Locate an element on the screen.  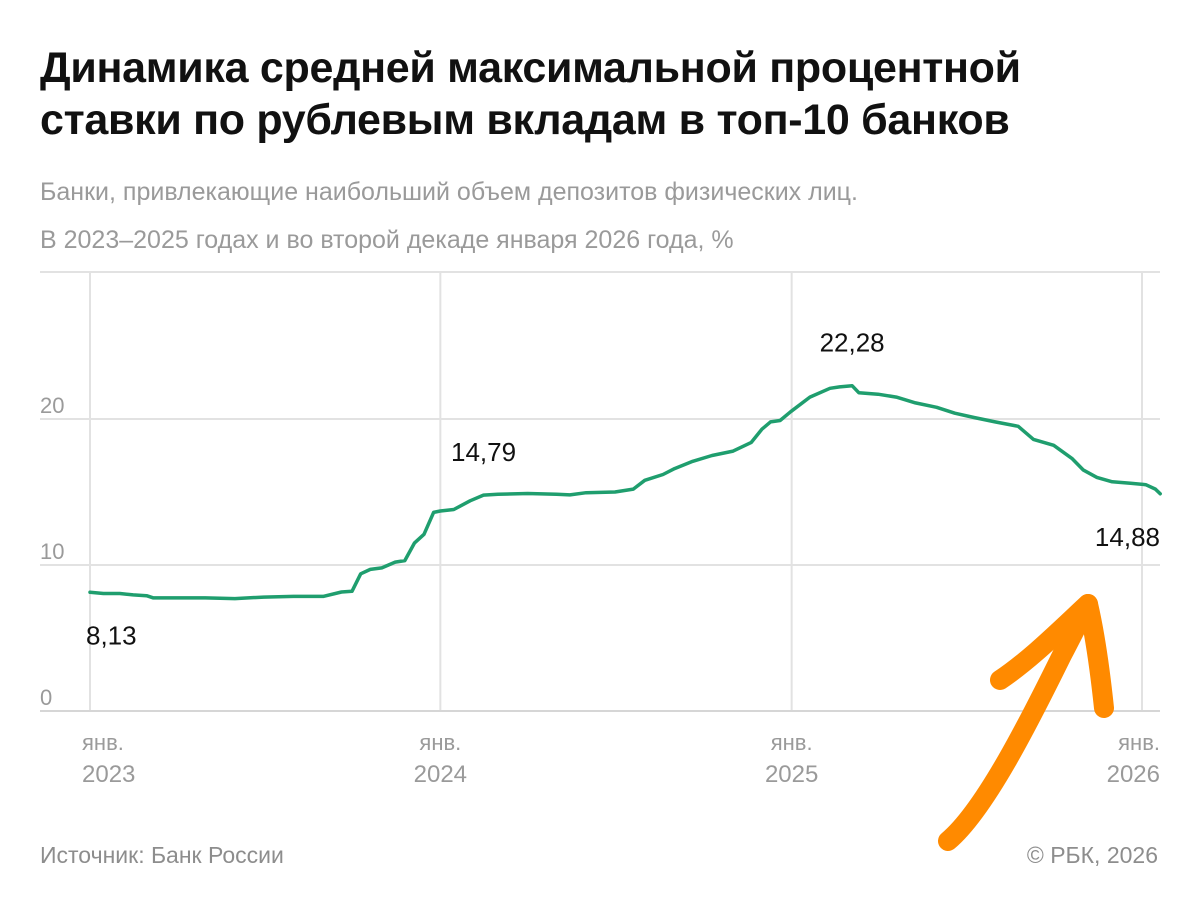
x-tick-year-2023: 2023 is located at coordinates (108, 774).